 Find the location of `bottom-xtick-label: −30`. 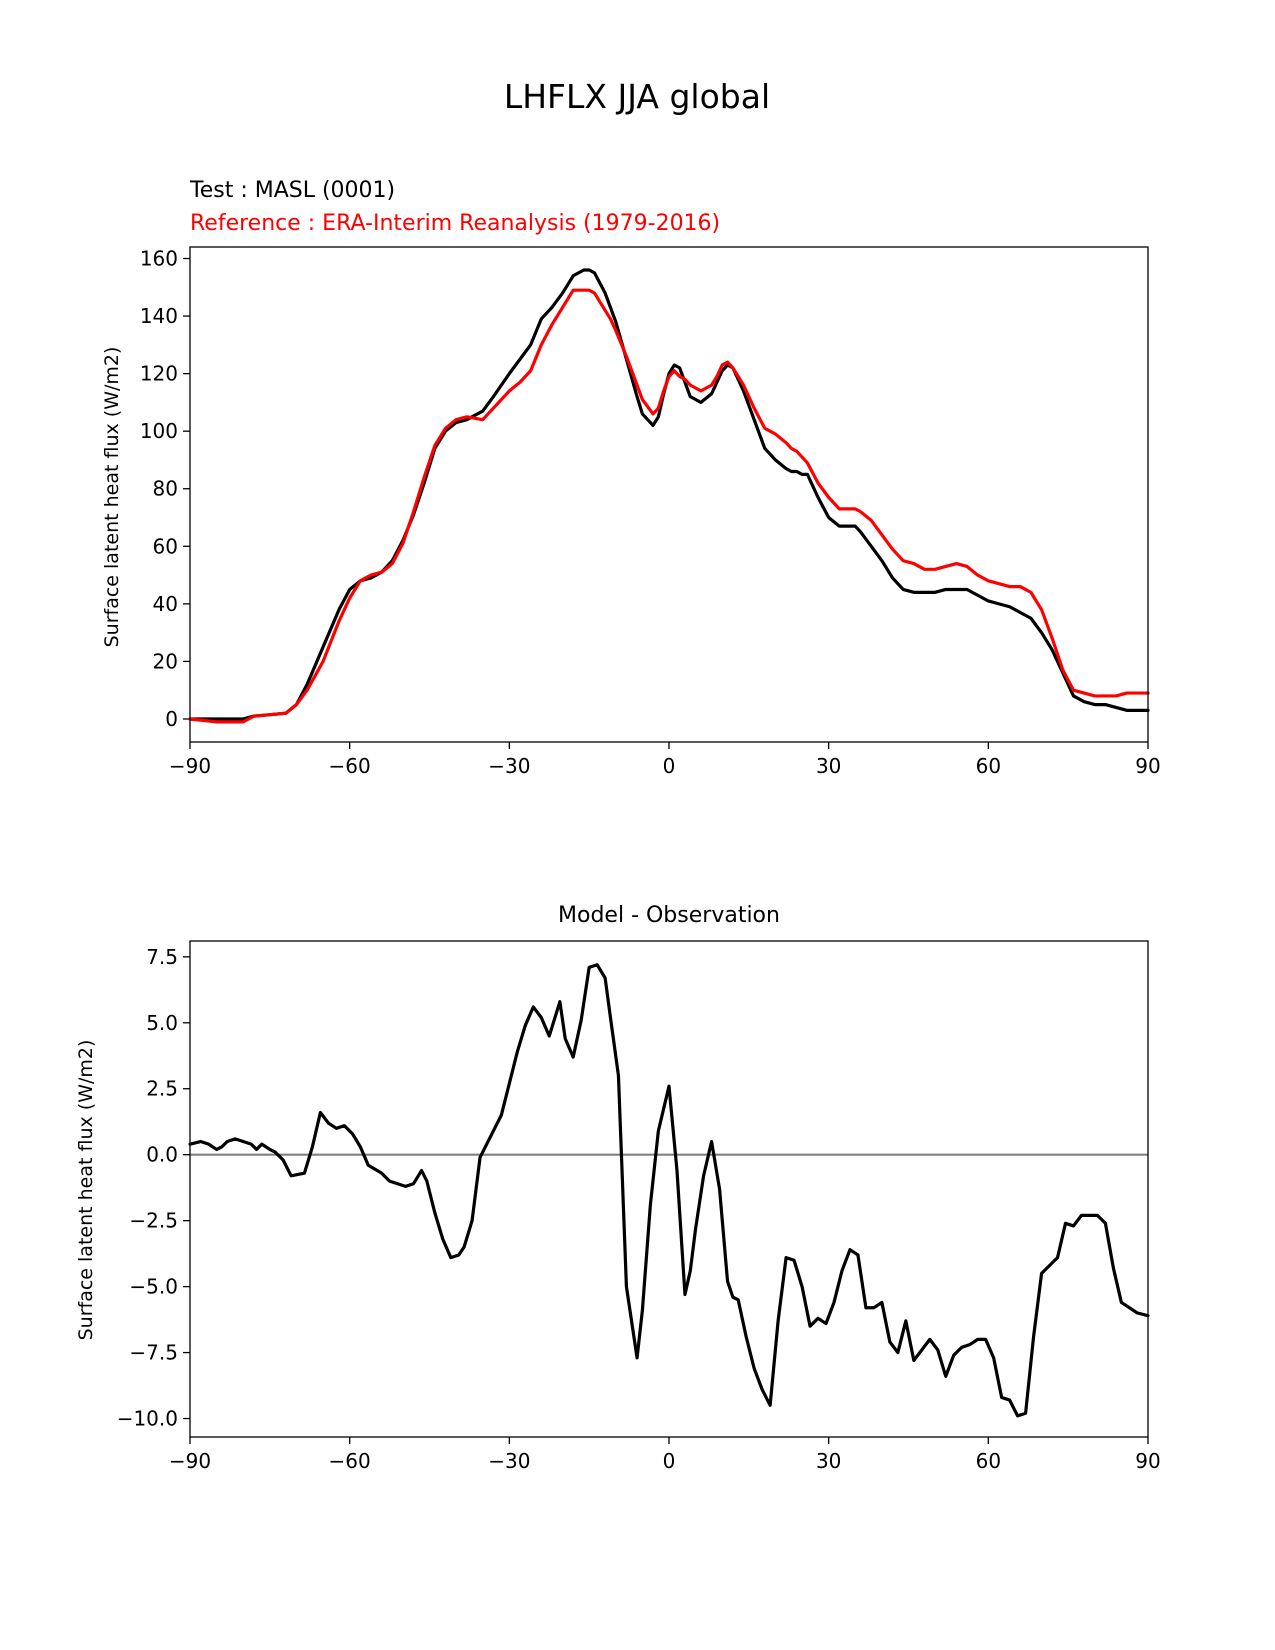

bottom-xtick-label: −30 is located at coordinates (509, 1461).